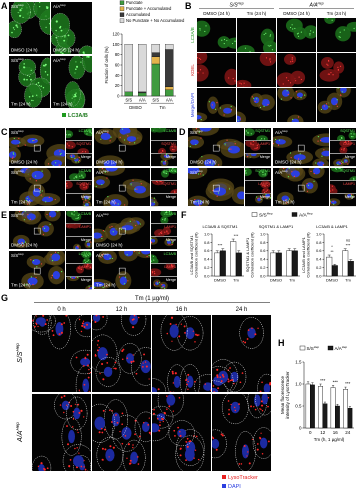  What do you see at coordinates (319, 242) in the screenshot?
I see `y-tick-label: 0.8` at bounding box center [319, 242].